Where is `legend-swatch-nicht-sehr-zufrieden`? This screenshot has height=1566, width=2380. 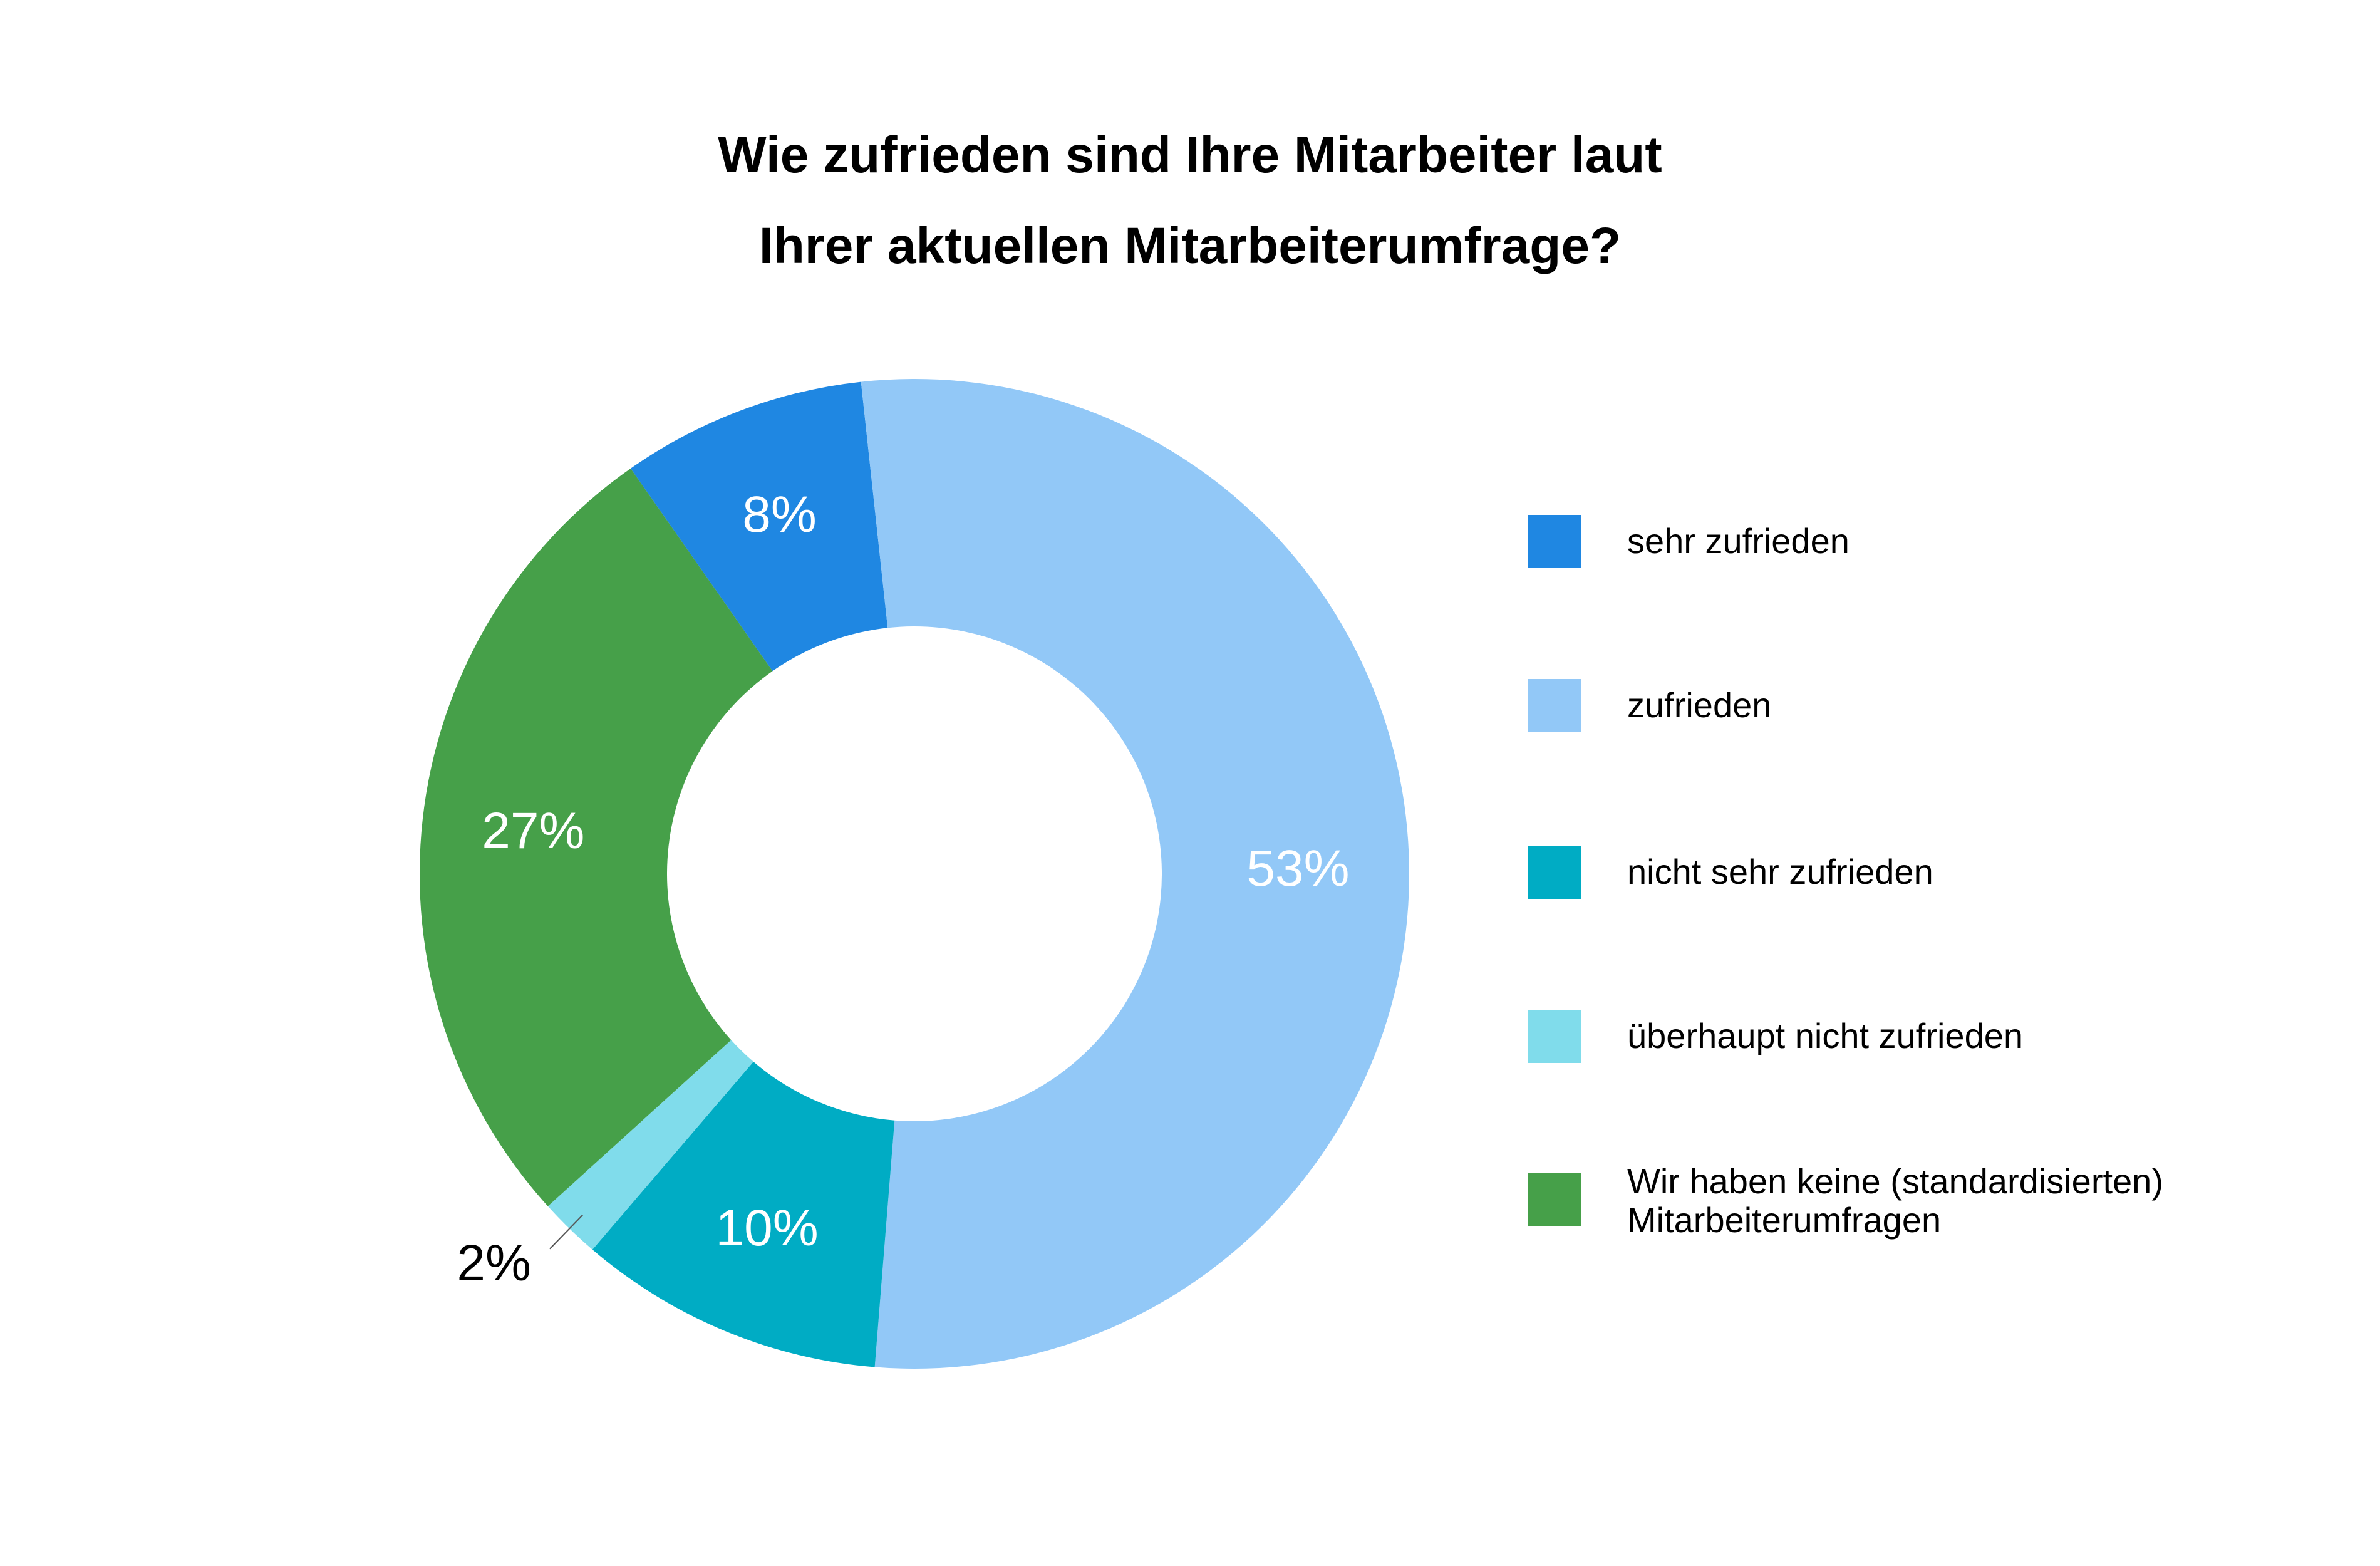 legend-swatch-nicht-sehr-zufrieden is located at coordinates (1554, 872).